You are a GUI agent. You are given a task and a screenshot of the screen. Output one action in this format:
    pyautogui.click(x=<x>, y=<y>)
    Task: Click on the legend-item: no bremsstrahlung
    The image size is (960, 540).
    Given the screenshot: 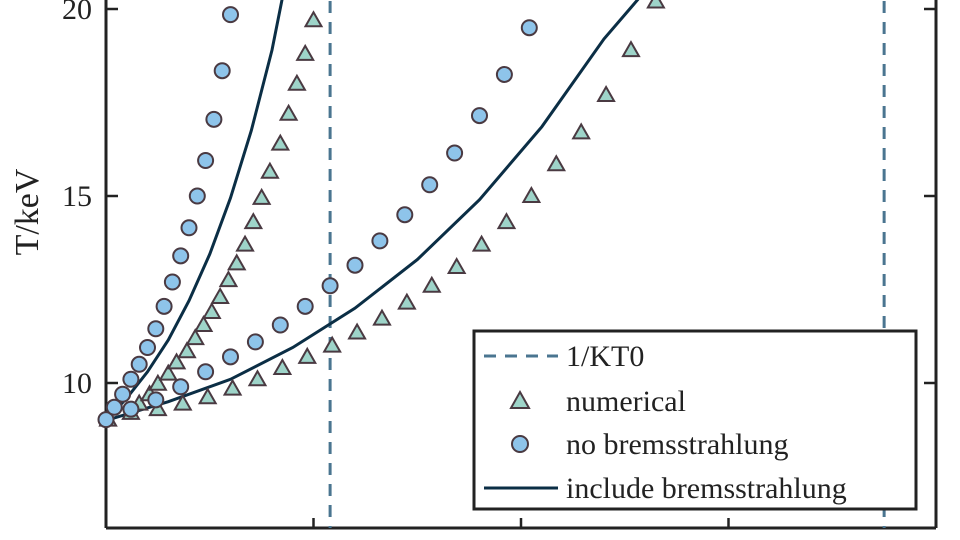 What is the action you would take?
    pyautogui.click(x=649, y=444)
    